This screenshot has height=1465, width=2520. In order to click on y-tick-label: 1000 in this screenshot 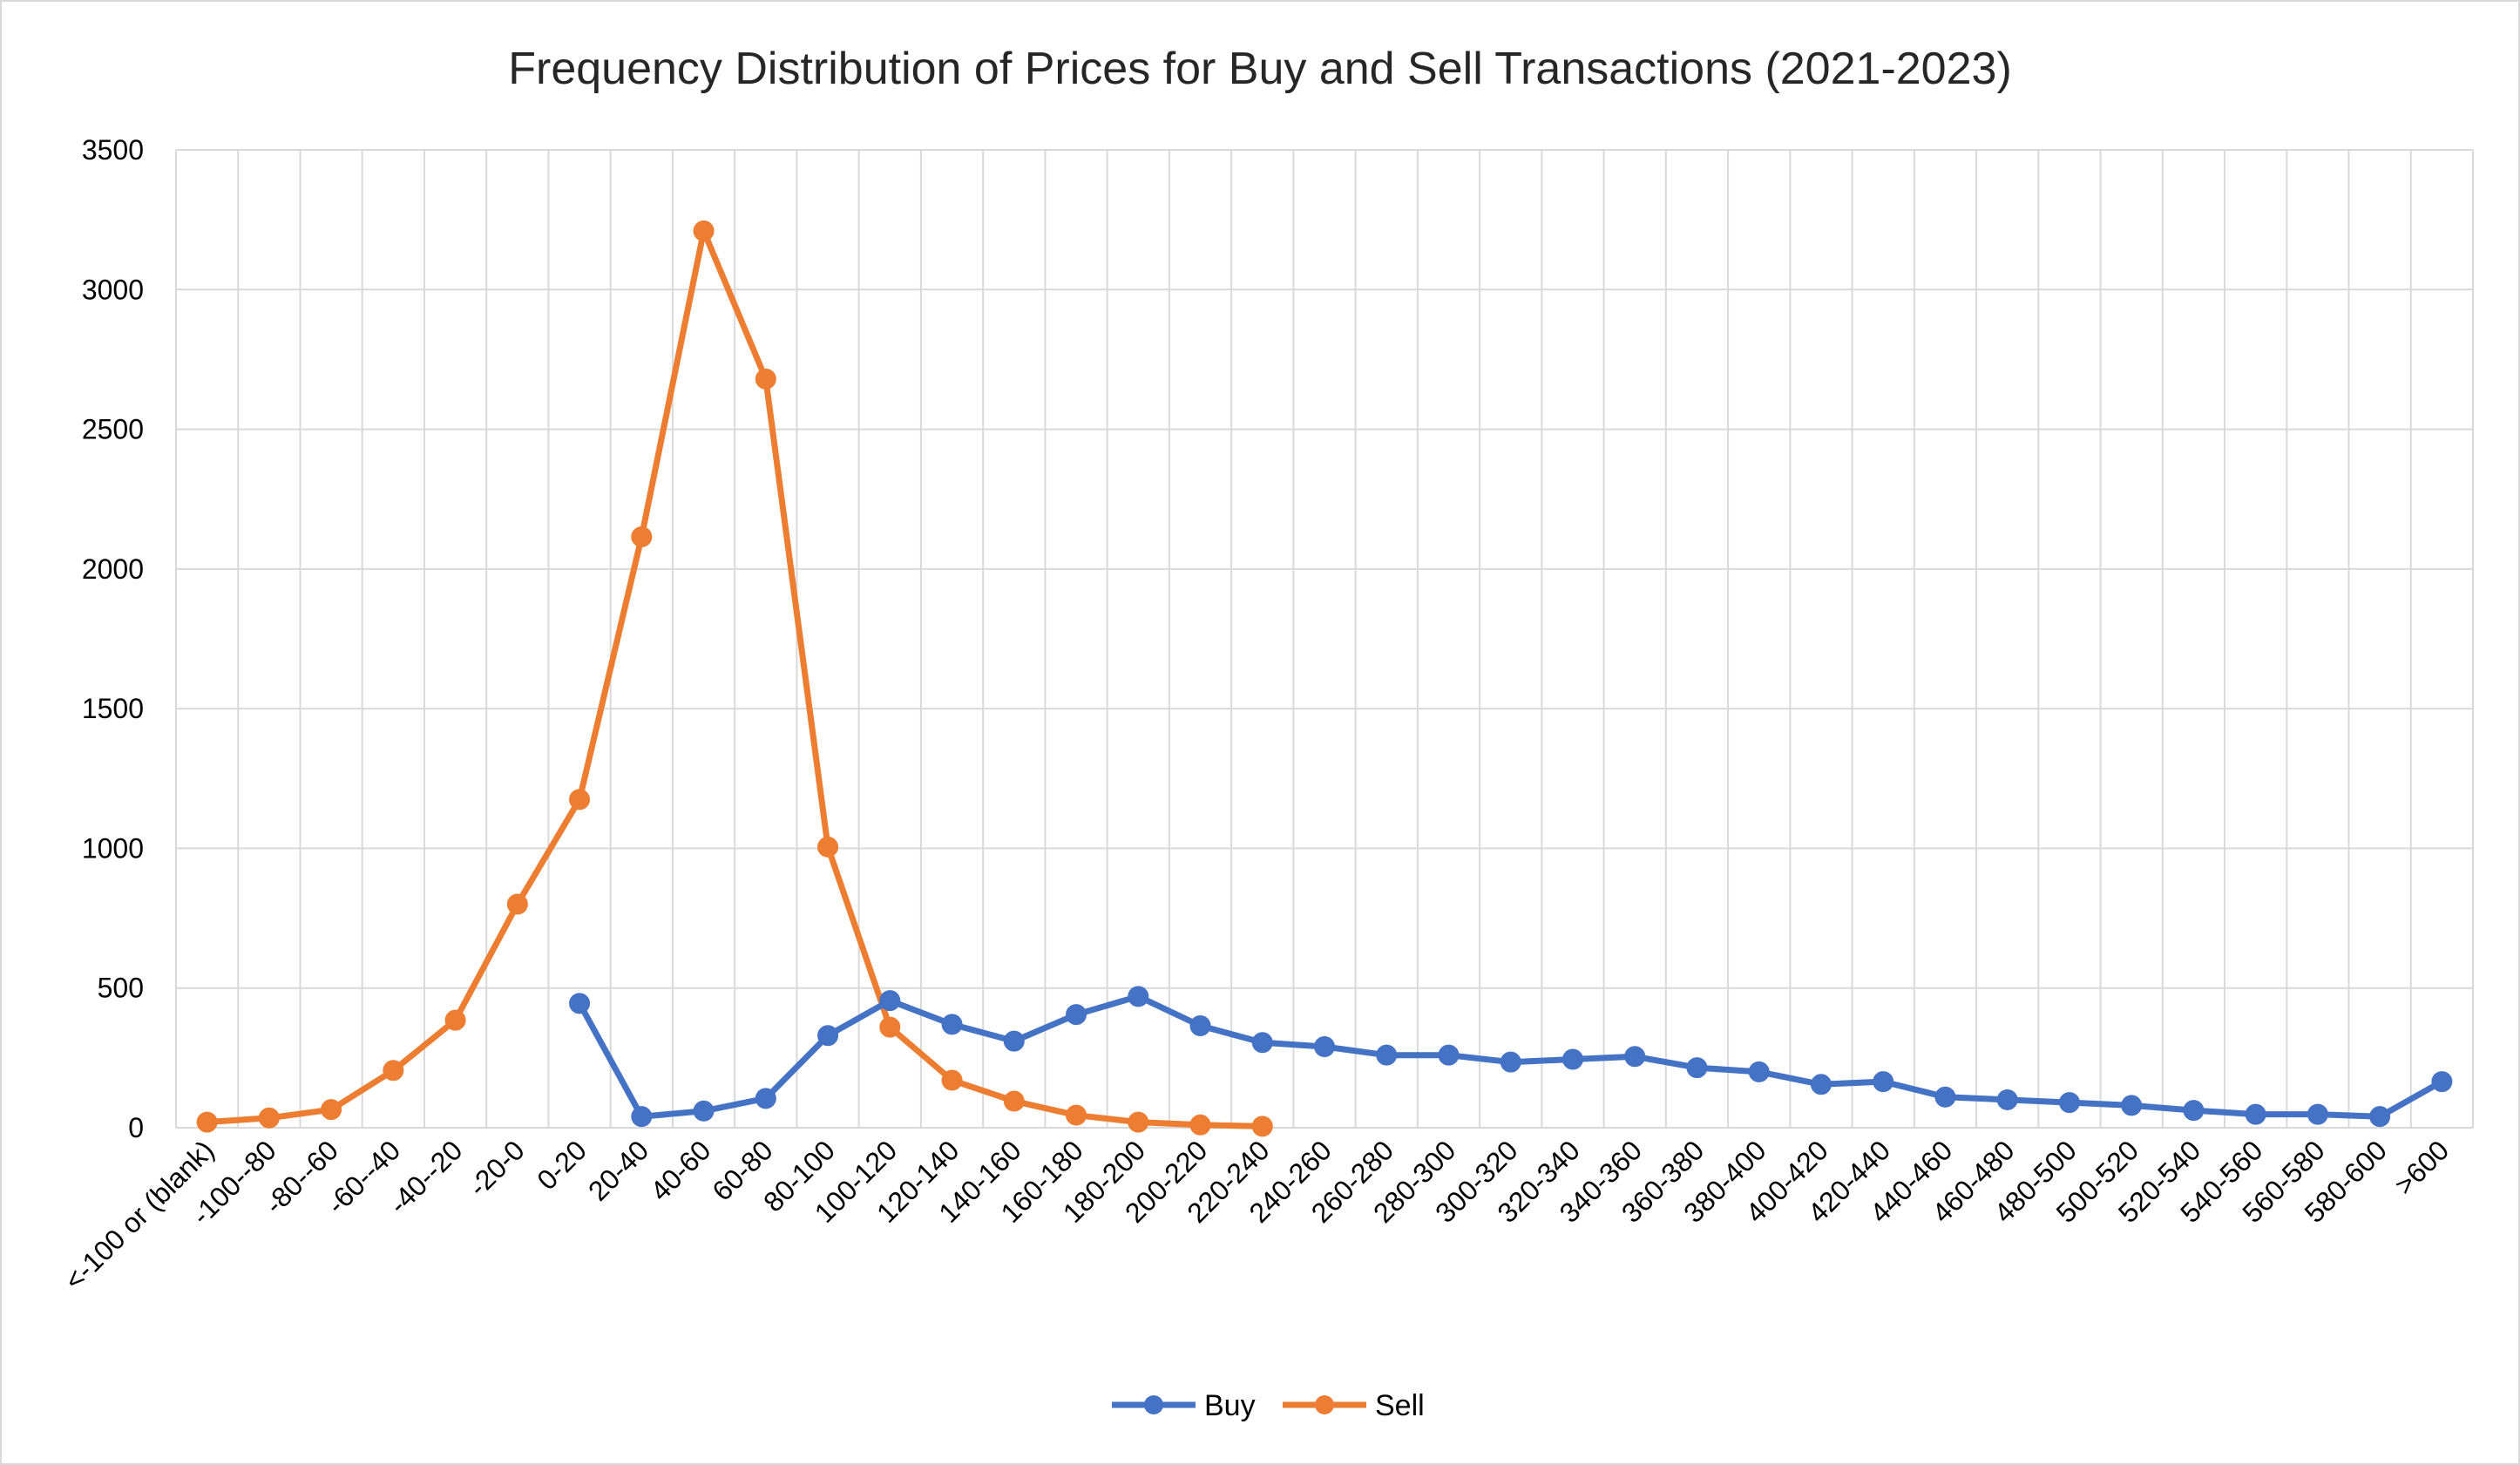, I will do `click(113, 848)`.